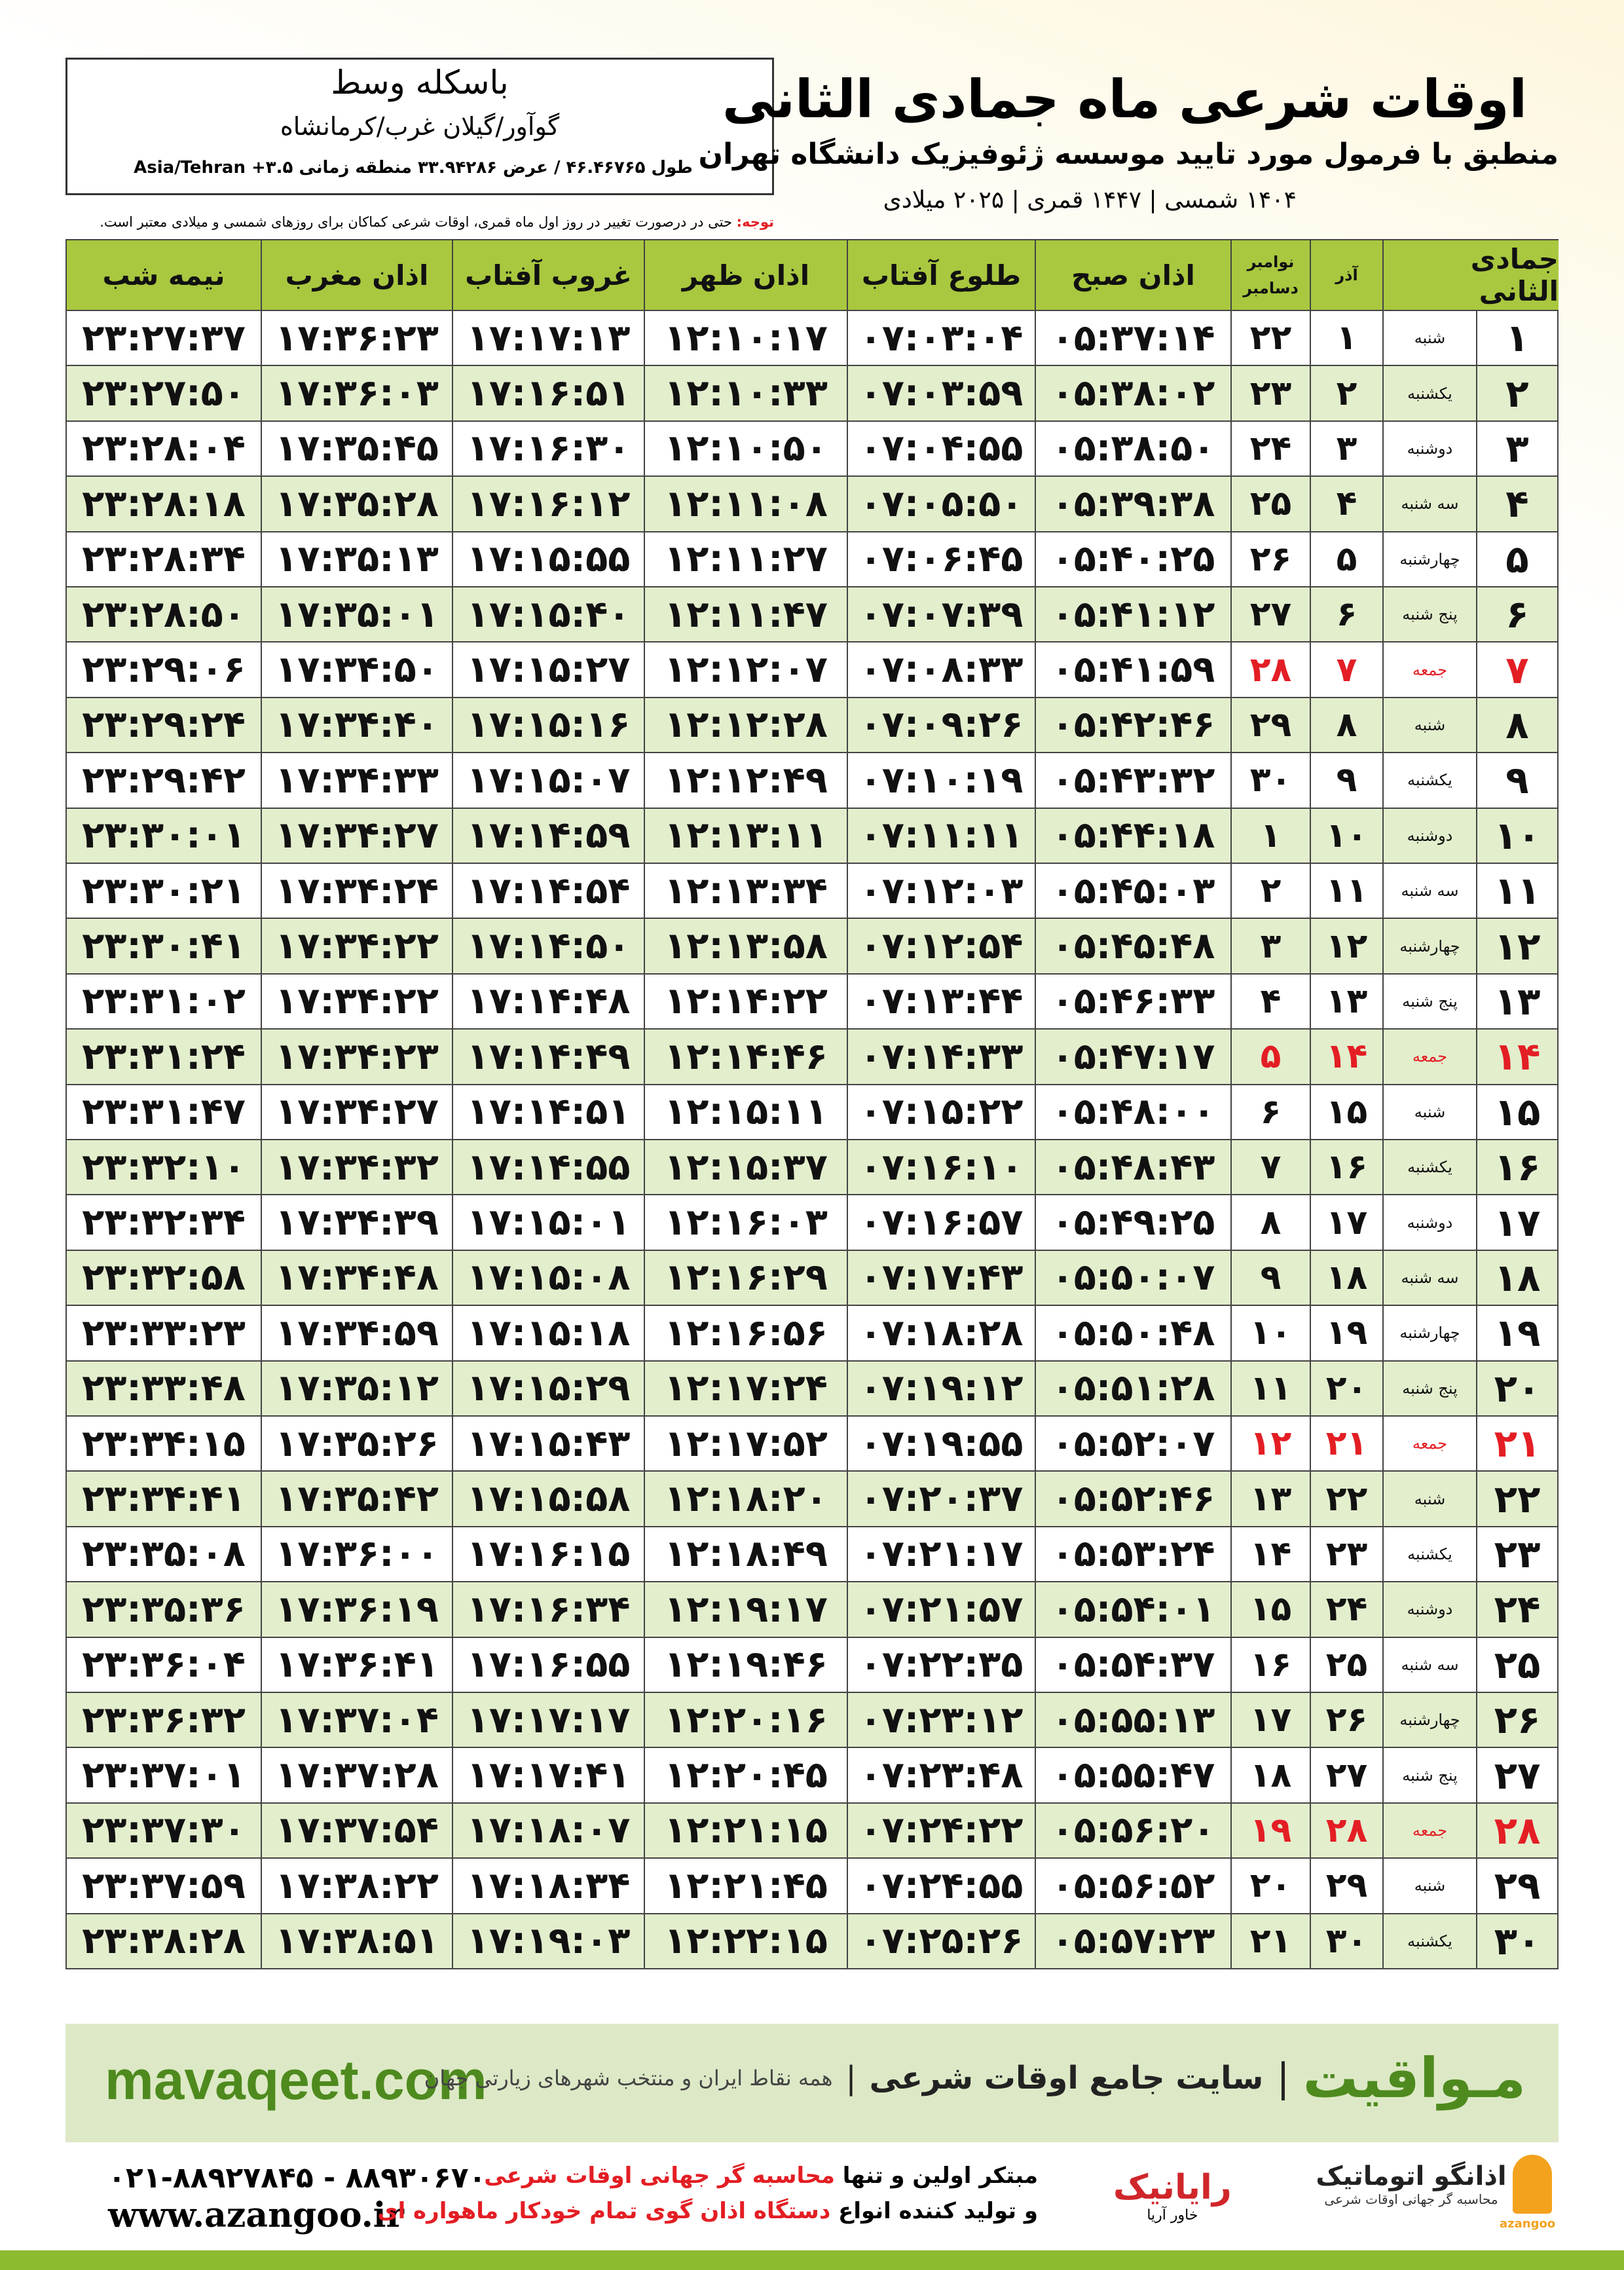 The height and width of the screenshot is (2270, 1624). Describe the element at coordinates (1346, 275) in the screenshot. I see `header-cell: آذر` at that location.